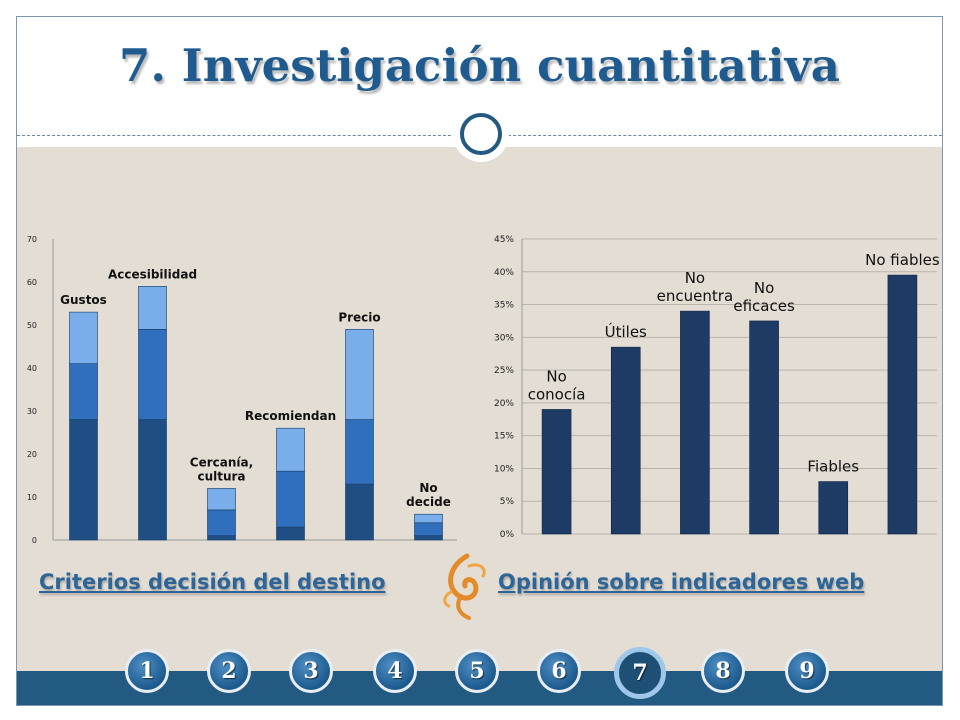 Image resolution: width=960 pixels, height=720 pixels. I want to click on divider-ring-icon, so click(481, 134).